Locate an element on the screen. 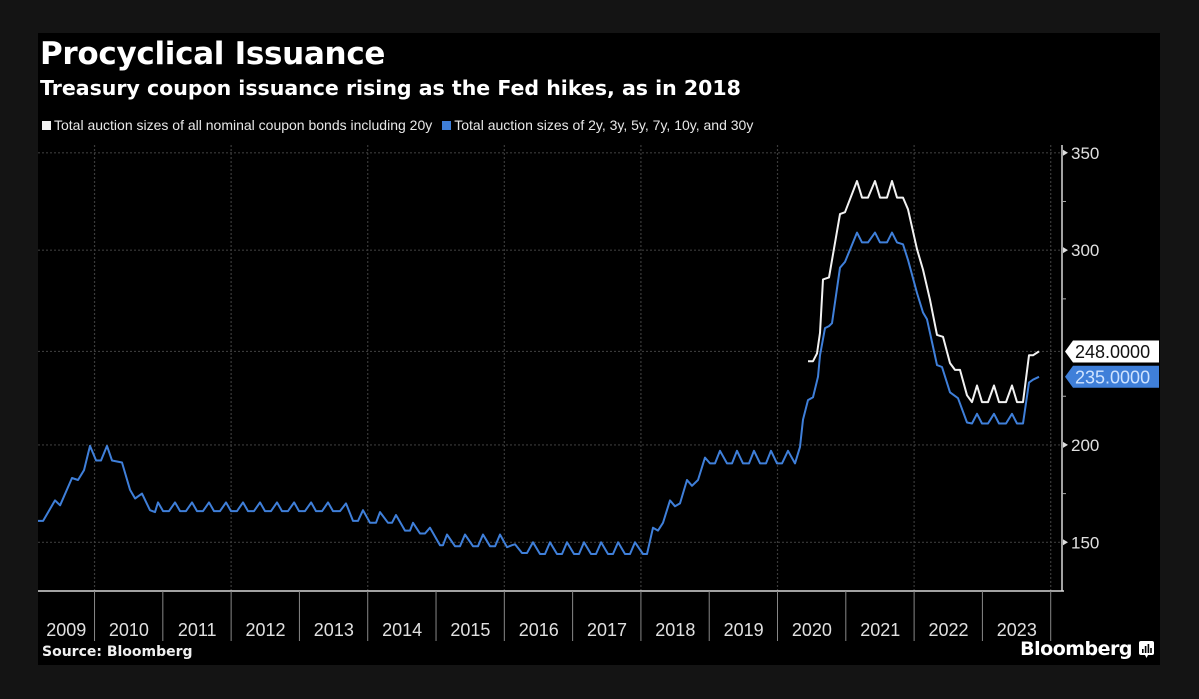 Image resolution: width=1199 pixels, height=699 pixels. x-tick-label: 2013 is located at coordinates (334, 630).